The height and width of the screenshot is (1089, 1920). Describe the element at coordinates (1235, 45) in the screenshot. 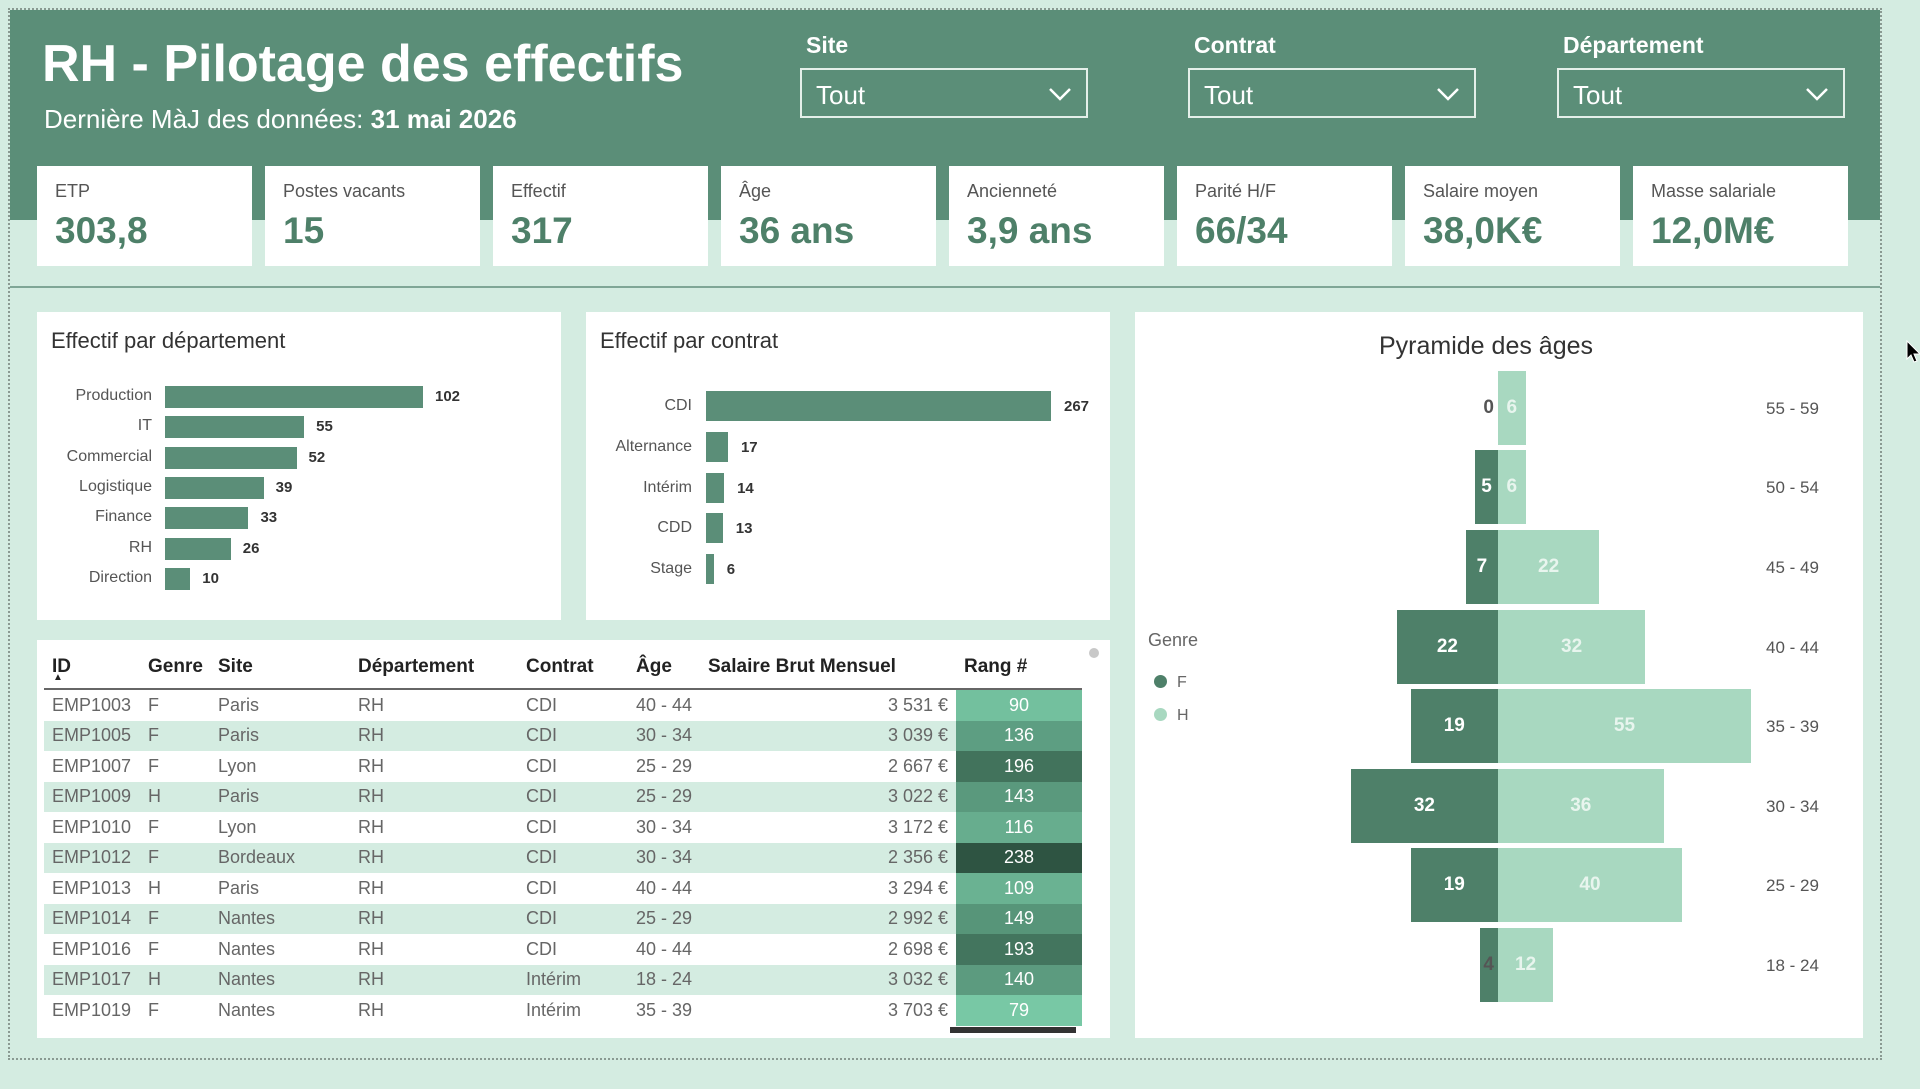

I see `filter-contrat-label: Contrat` at that location.